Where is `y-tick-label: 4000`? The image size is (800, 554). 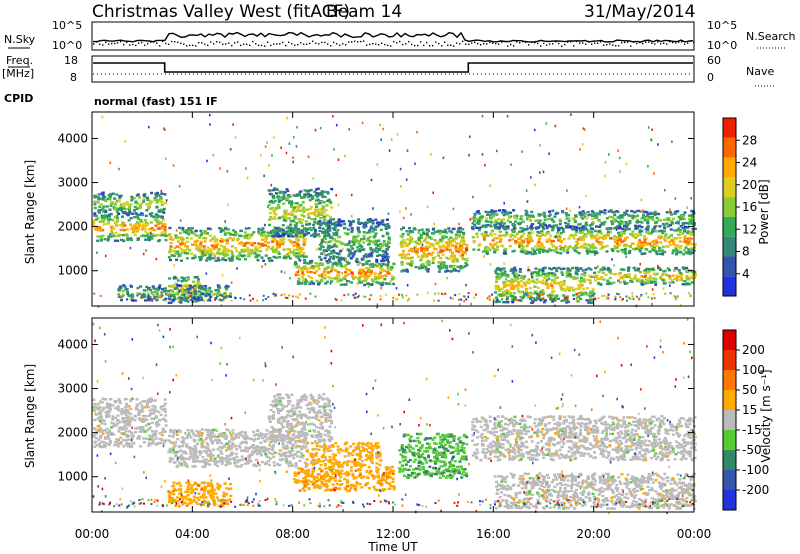 y-tick-label: 4000 is located at coordinates (72, 138).